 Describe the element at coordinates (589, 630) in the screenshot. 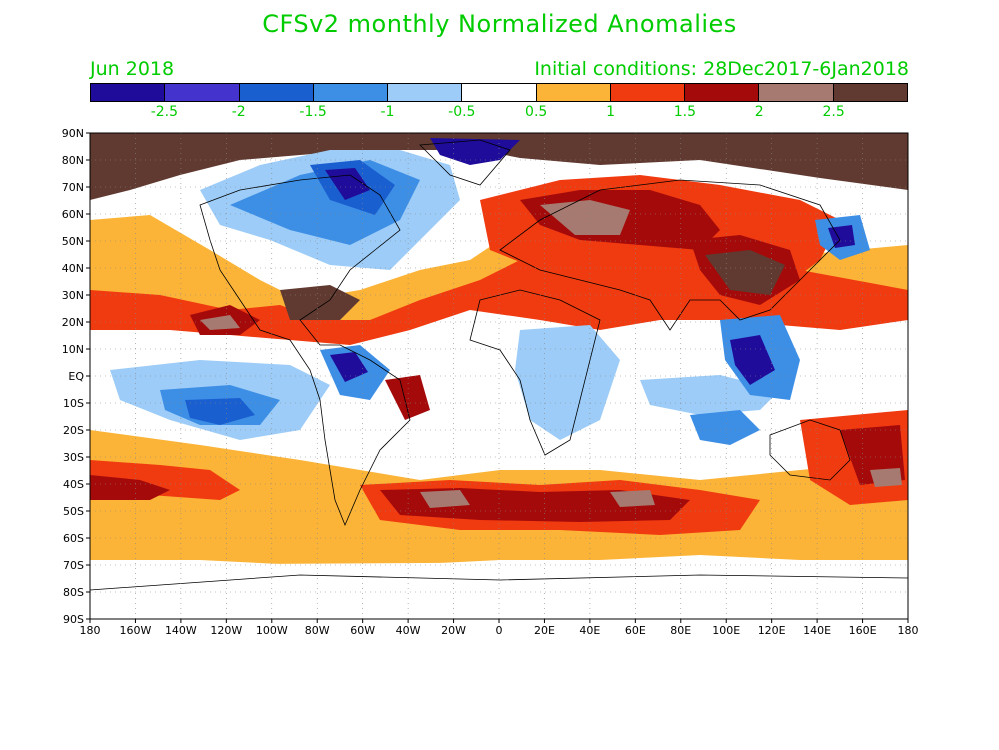

I see `longitude-label: 40E` at that location.